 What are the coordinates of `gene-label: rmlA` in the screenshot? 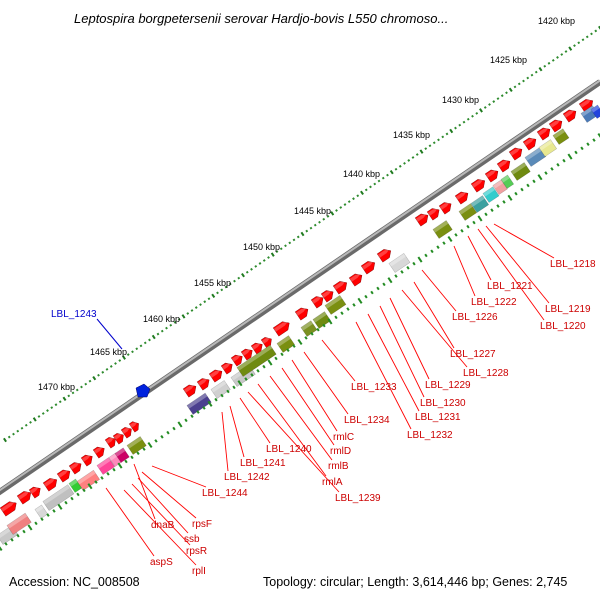 It's located at (332, 482).